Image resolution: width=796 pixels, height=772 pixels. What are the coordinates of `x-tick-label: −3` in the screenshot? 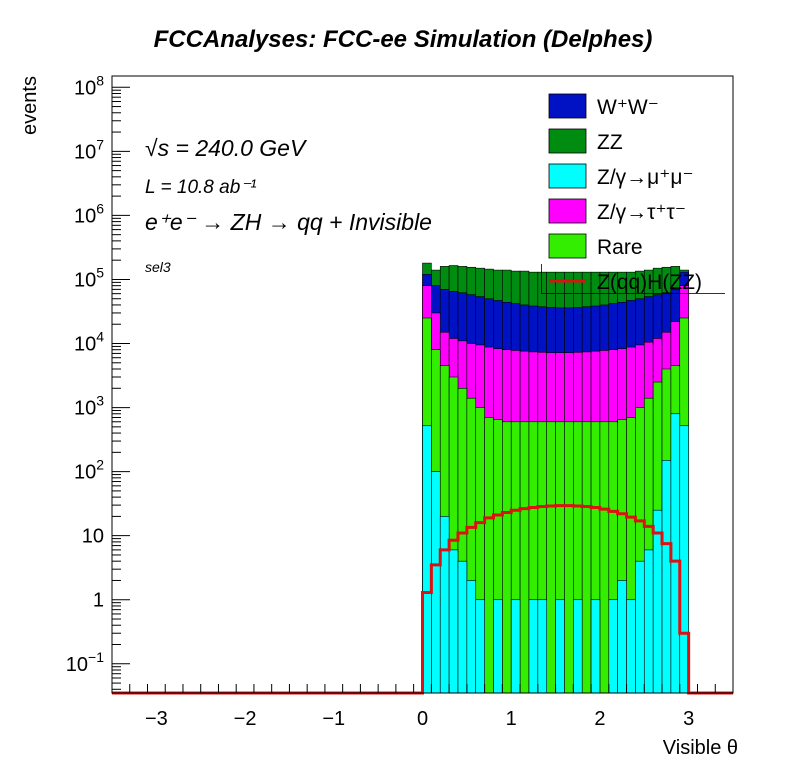 It's located at (156, 719).